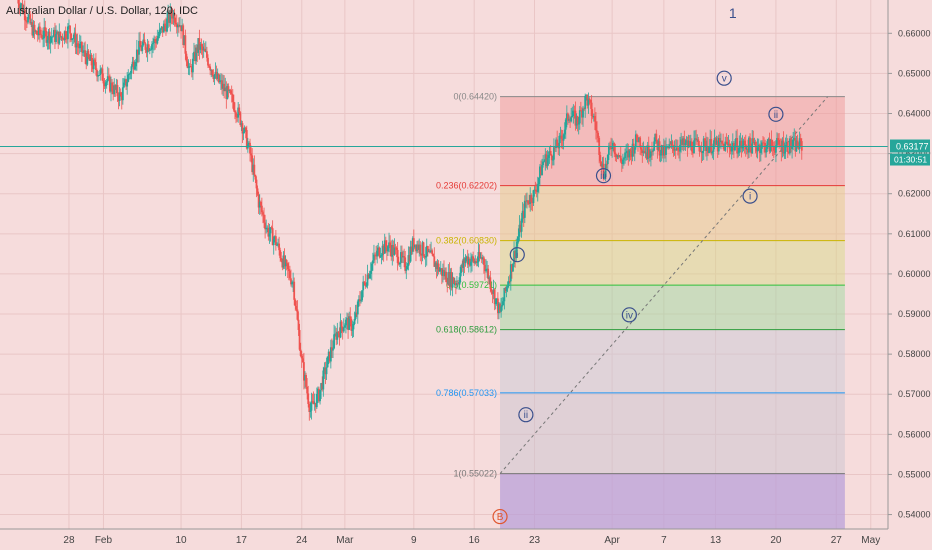 This screenshot has height=550, width=932. What do you see at coordinates (870, 540) in the screenshot?
I see `x-tick-label: May` at bounding box center [870, 540].